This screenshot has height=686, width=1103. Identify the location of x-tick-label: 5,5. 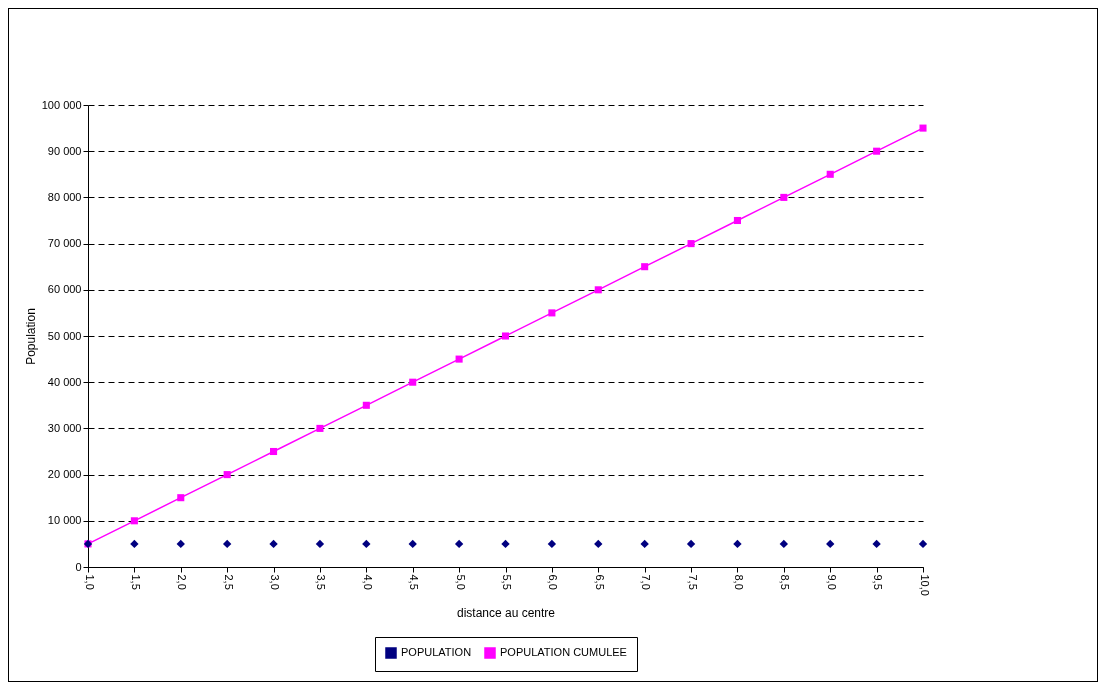
(507, 582).